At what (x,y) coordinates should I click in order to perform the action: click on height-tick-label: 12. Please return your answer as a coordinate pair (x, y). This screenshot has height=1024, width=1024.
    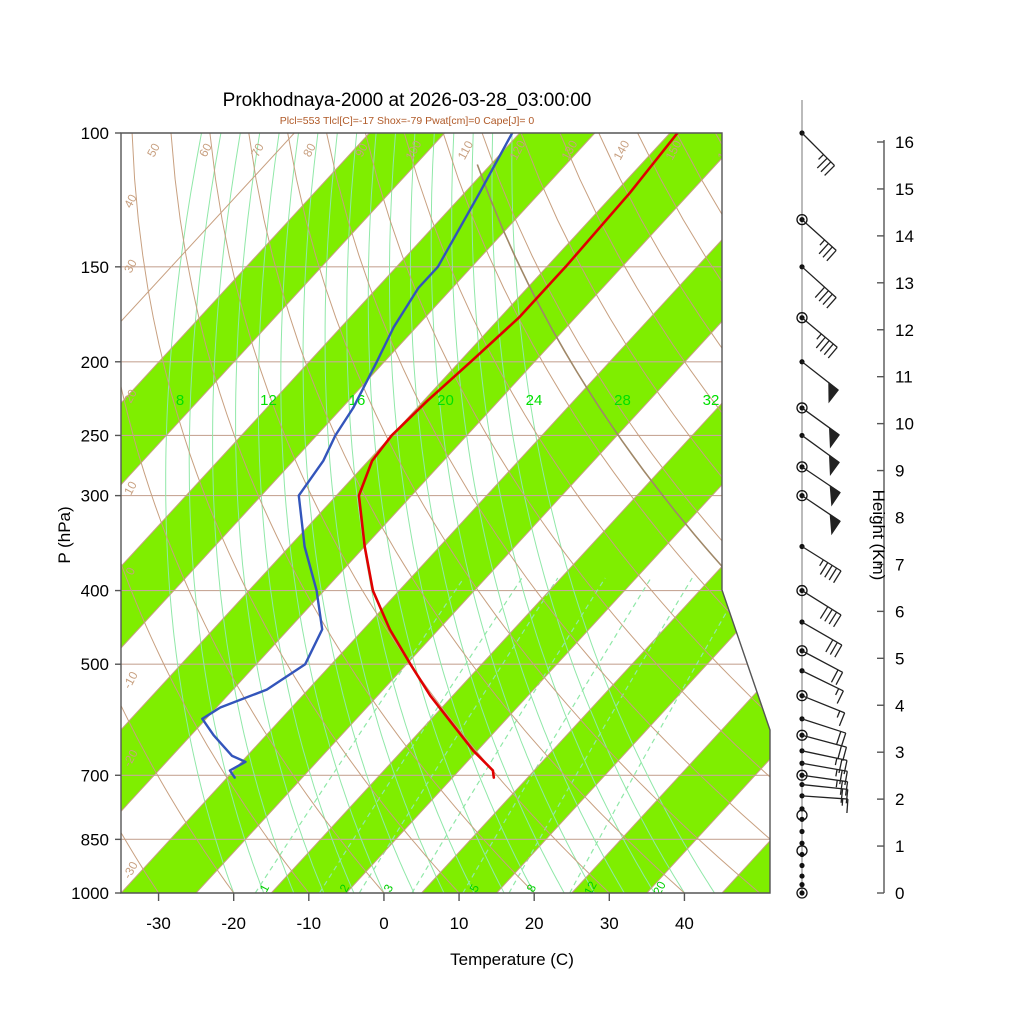
    Looking at the image, I should click on (904, 330).